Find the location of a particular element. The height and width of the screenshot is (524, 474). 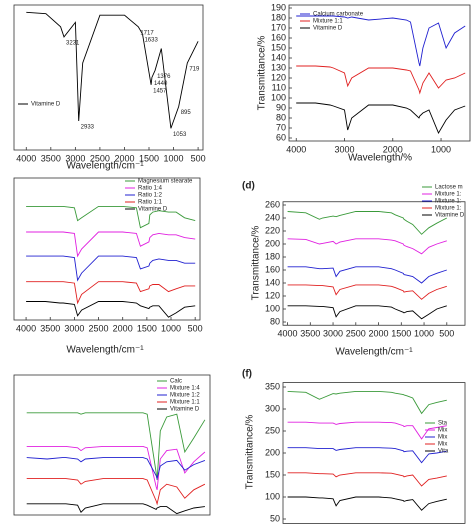

legend-label: Ratio 1:4 is located at coordinates (150, 189).